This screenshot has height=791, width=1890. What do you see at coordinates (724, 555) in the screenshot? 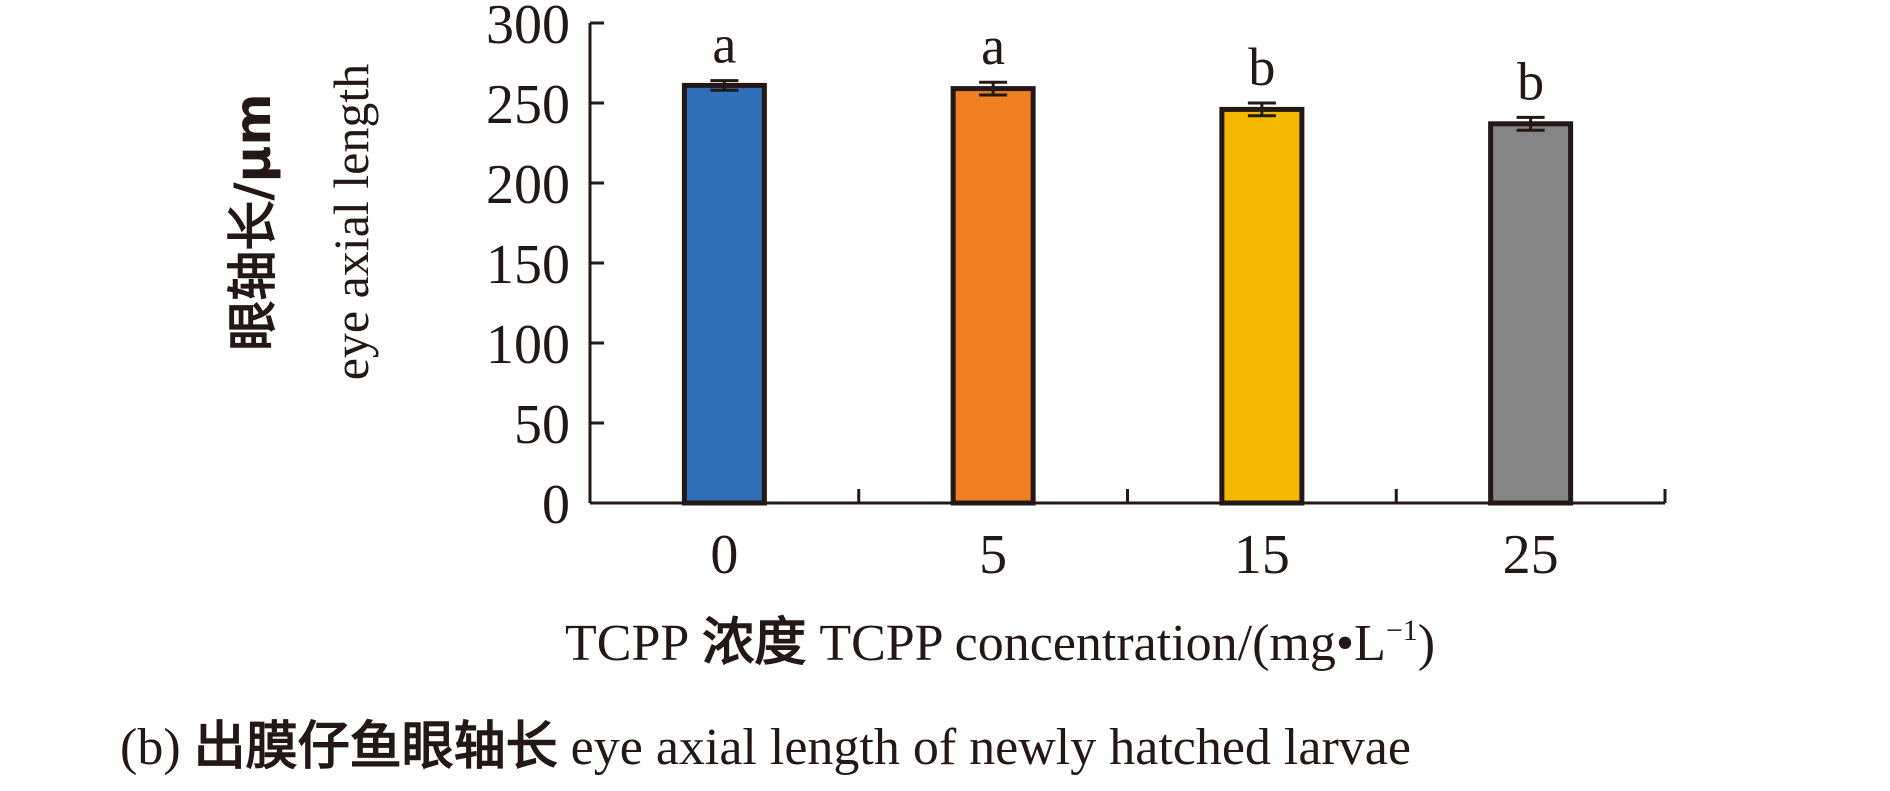
I see `x-tick-label: 0` at bounding box center [724, 555].